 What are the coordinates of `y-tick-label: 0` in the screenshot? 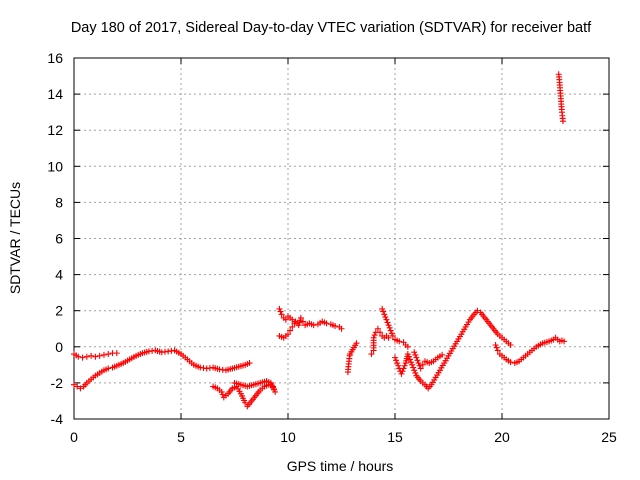 It's located at (59, 347).